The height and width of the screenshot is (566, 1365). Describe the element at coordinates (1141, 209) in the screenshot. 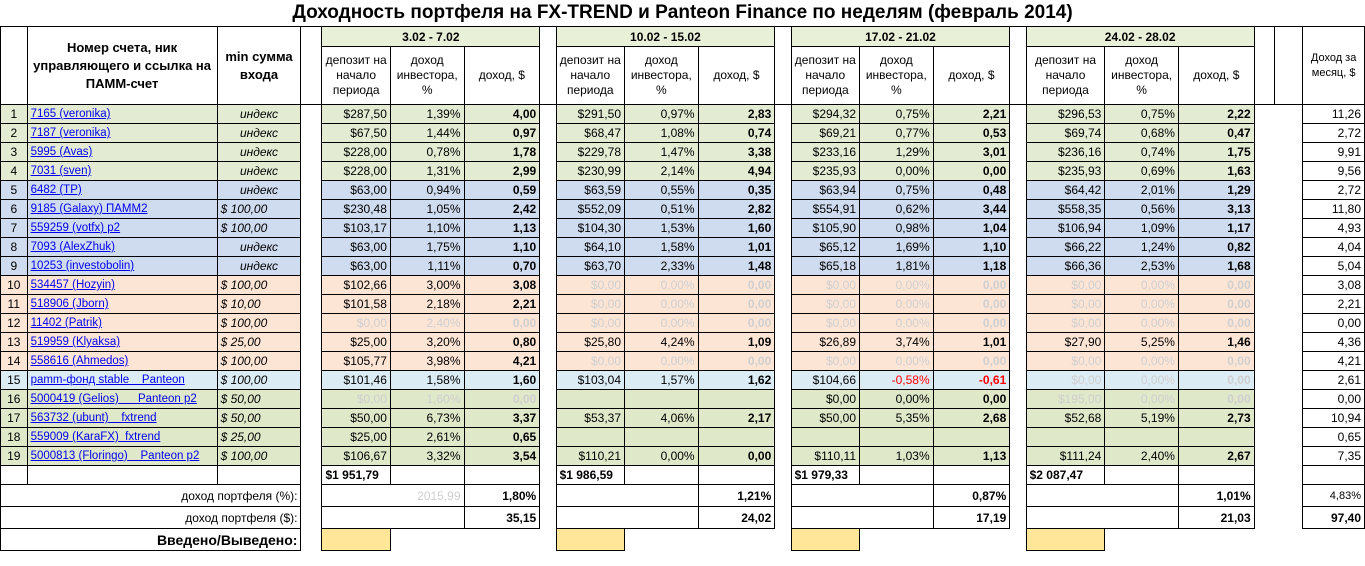

I see `investor-percent: 0,56%` at that location.